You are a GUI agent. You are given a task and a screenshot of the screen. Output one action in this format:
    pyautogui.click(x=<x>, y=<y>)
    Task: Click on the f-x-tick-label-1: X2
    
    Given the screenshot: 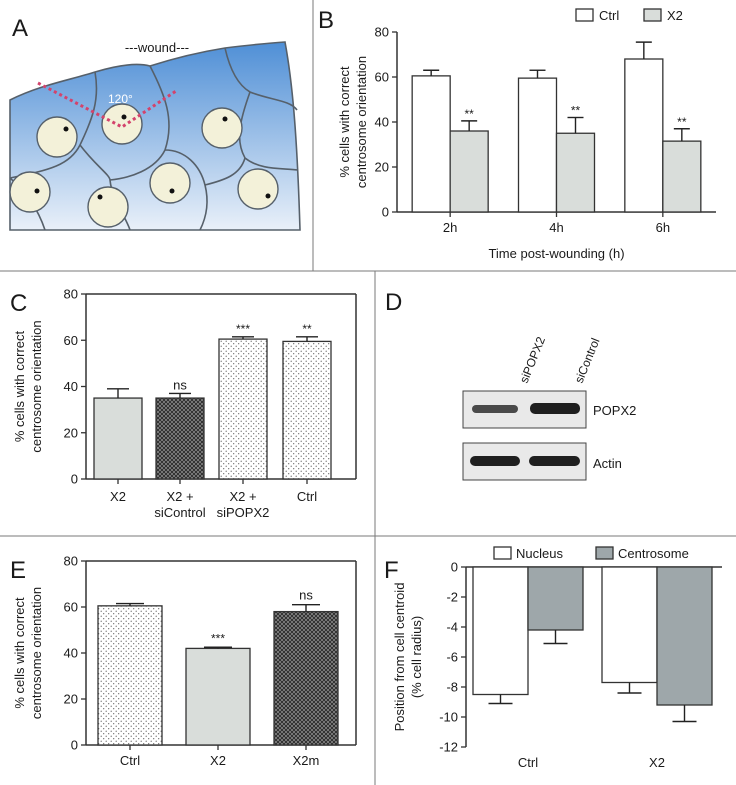 What is the action you would take?
    pyautogui.click(x=657, y=762)
    